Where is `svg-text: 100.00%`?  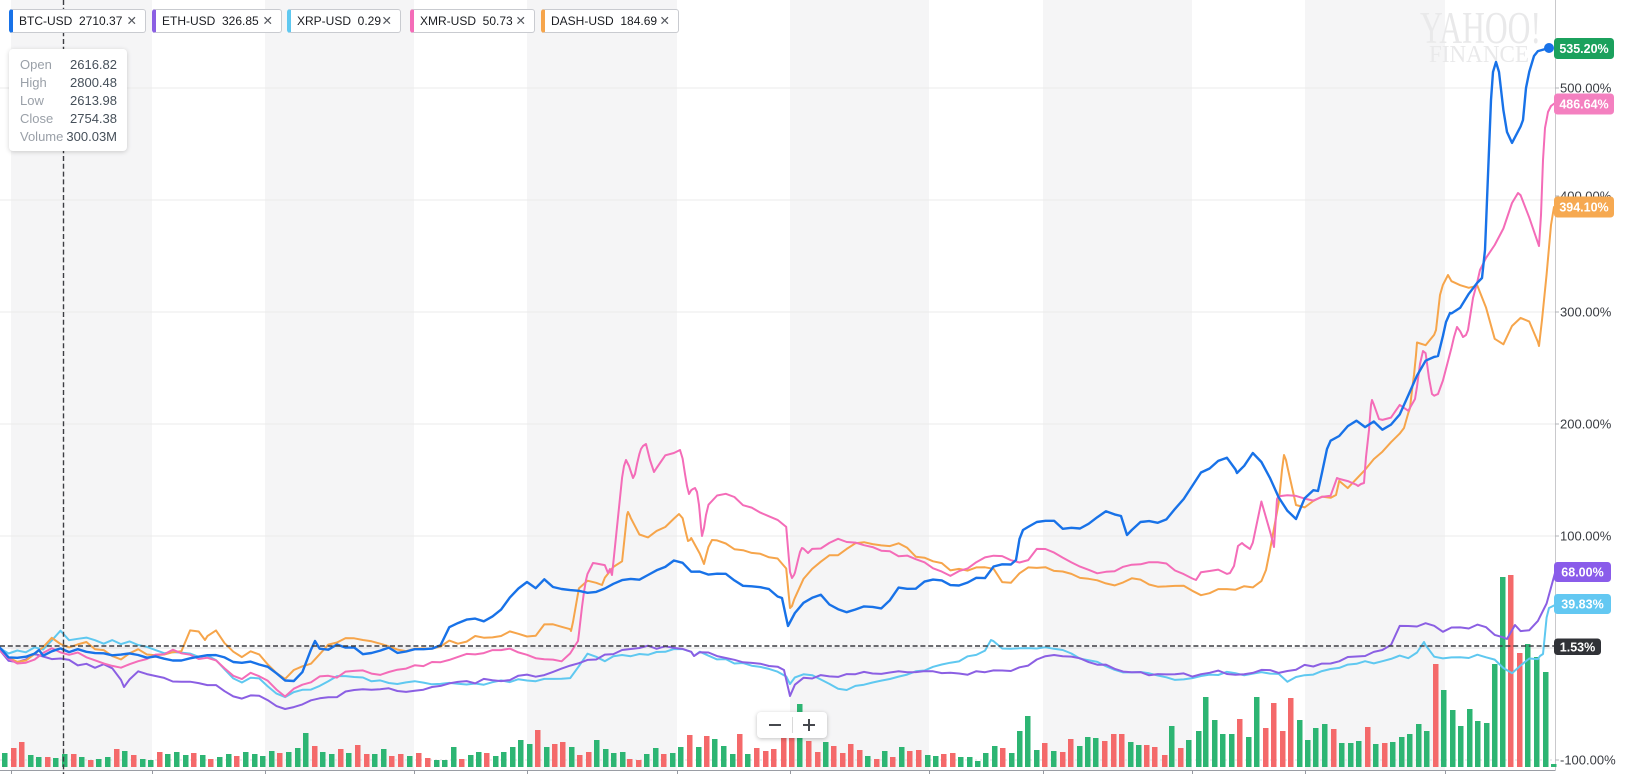 svg-text: 100.00% is located at coordinates (1586, 536).